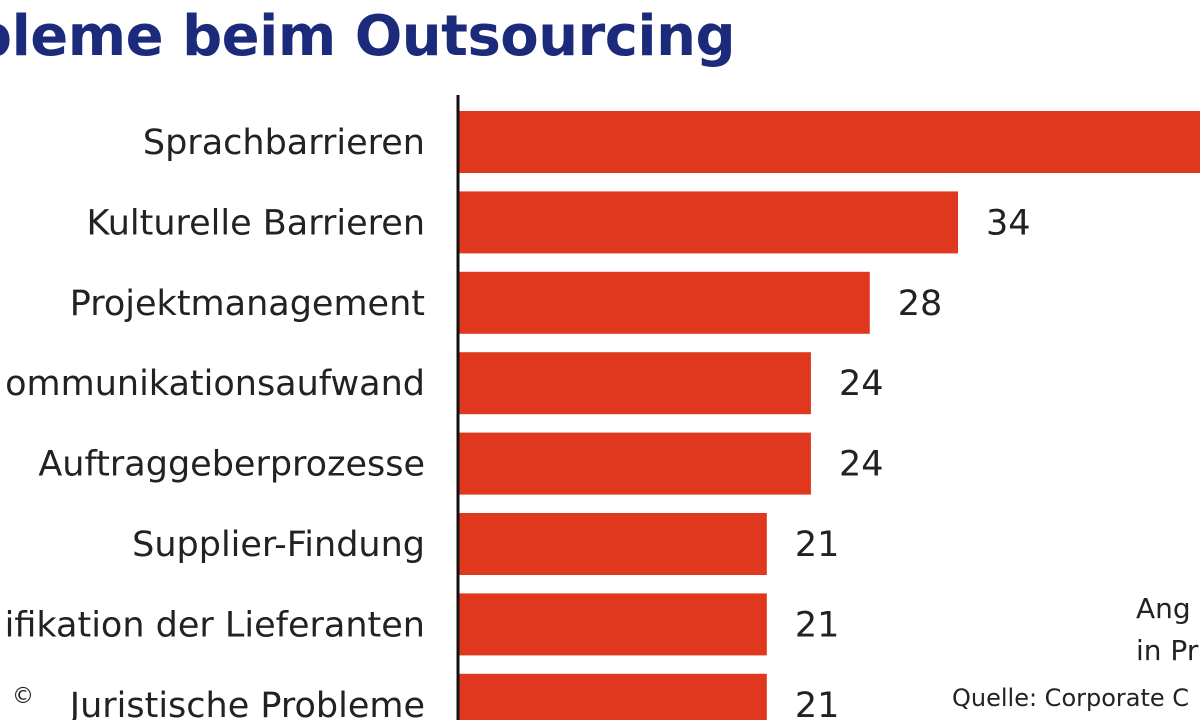  I want to click on category-label: Auftraggeberprozesse, so click(231, 465).